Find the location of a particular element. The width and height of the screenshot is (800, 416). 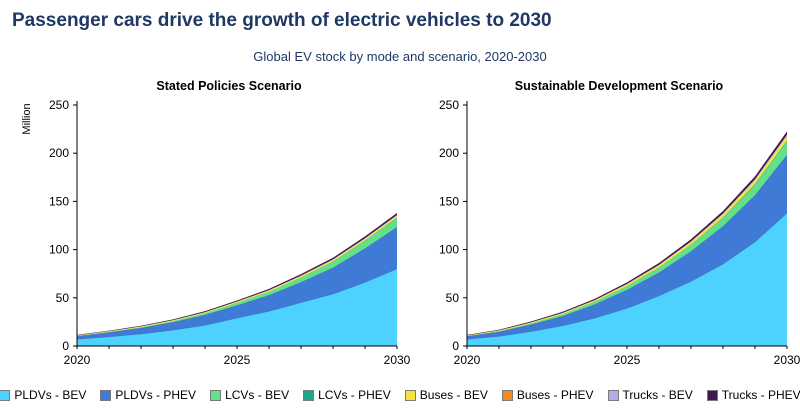

legend-item-lcvs-bev: LCVs - BEV is located at coordinates (249, 395).